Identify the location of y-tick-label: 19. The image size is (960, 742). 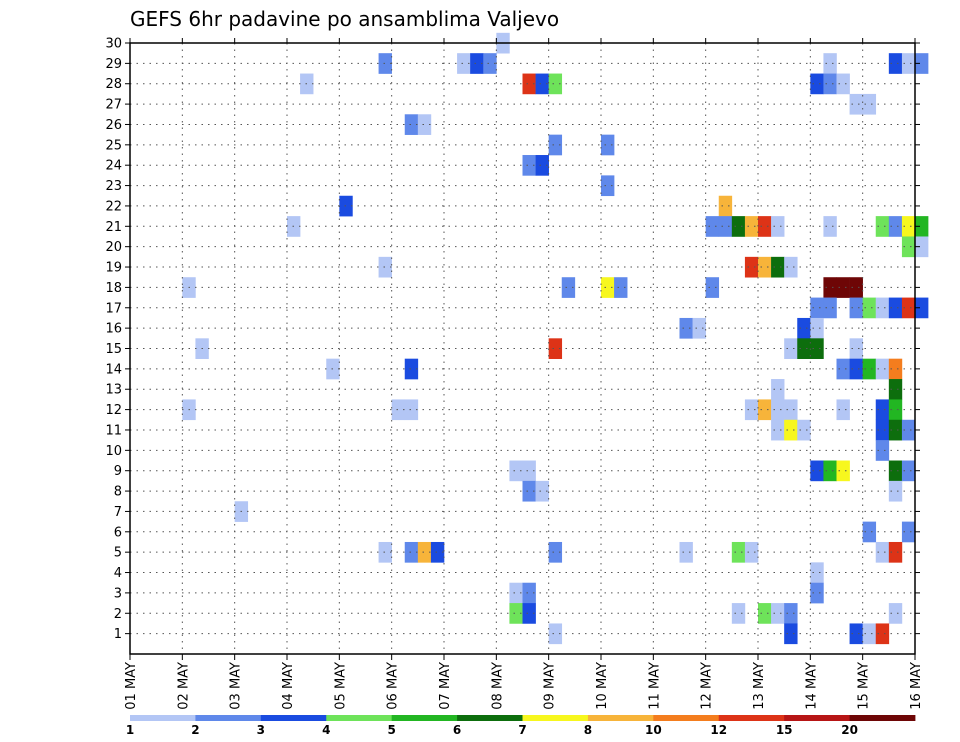
(113, 268).